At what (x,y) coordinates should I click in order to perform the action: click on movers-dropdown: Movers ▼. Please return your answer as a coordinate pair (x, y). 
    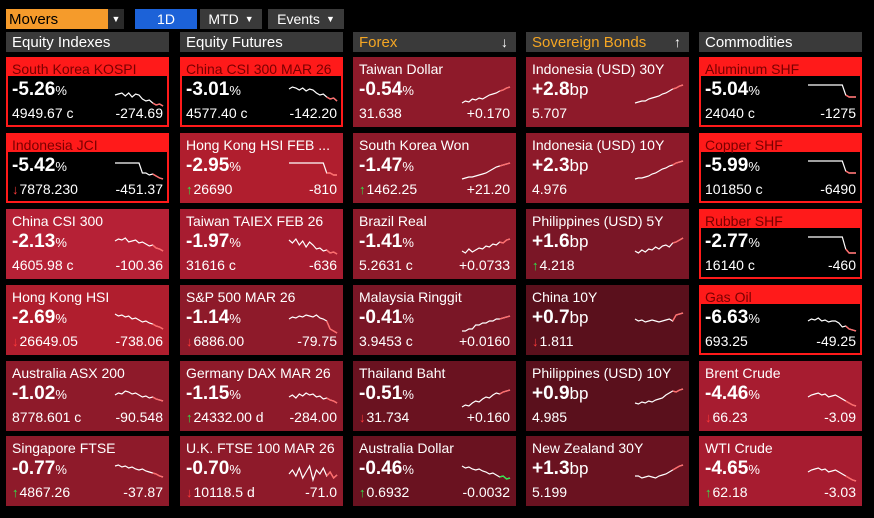
    Looking at the image, I should click on (65, 19).